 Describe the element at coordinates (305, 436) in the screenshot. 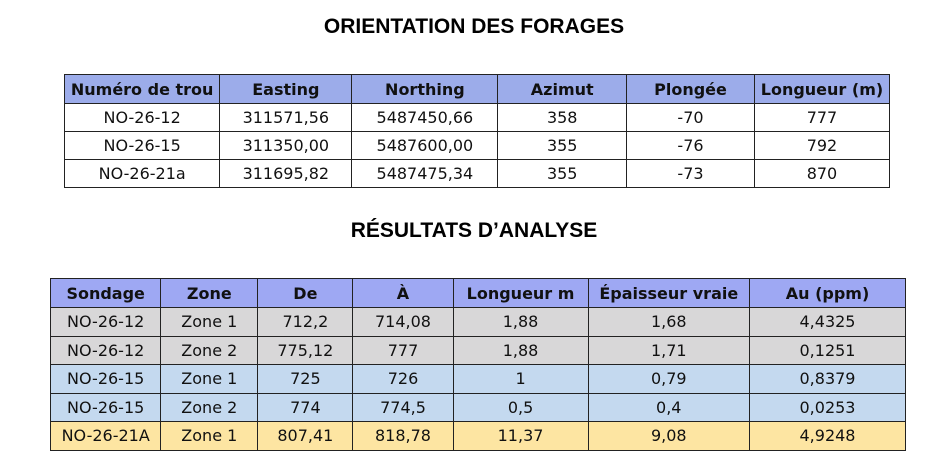

I see `cell: 807,41` at that location.